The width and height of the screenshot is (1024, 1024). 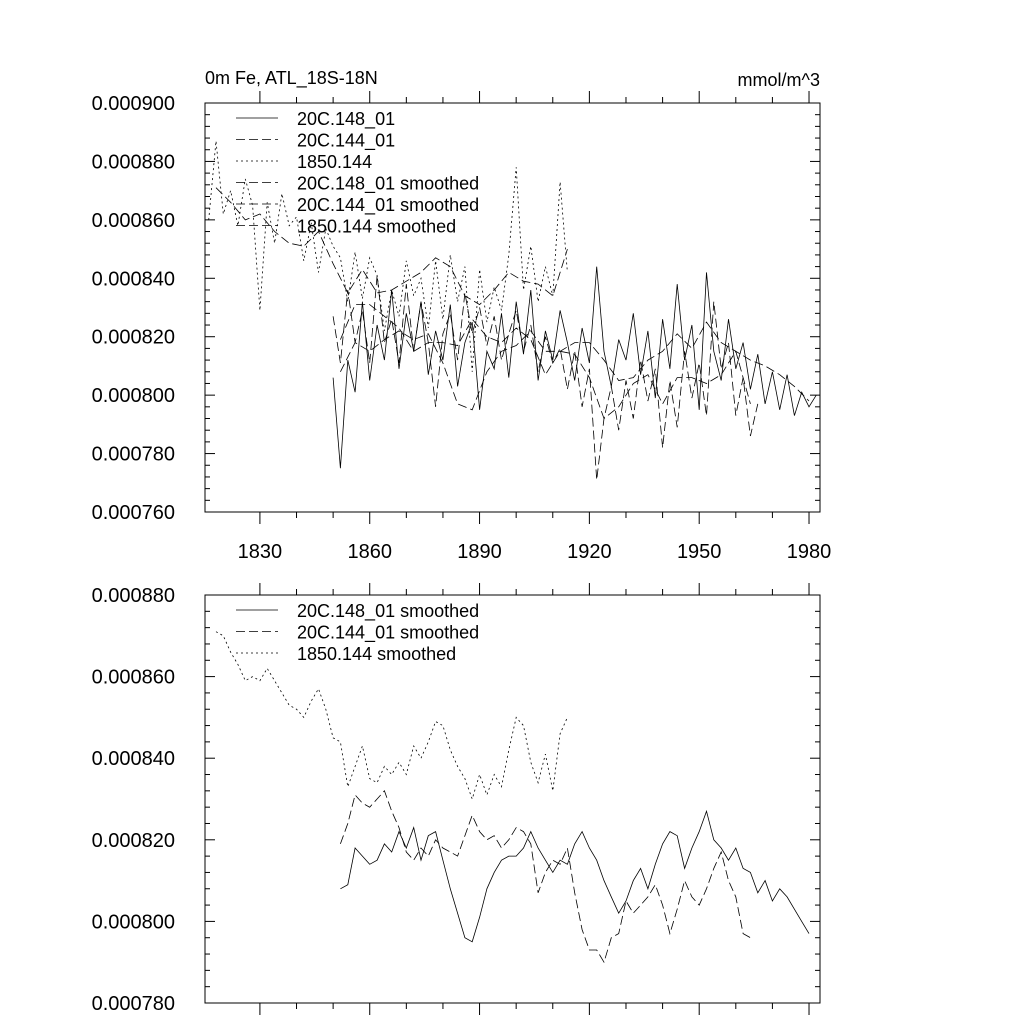 I want to click on x-tick-label: 1980, so click(x=809, y=552).